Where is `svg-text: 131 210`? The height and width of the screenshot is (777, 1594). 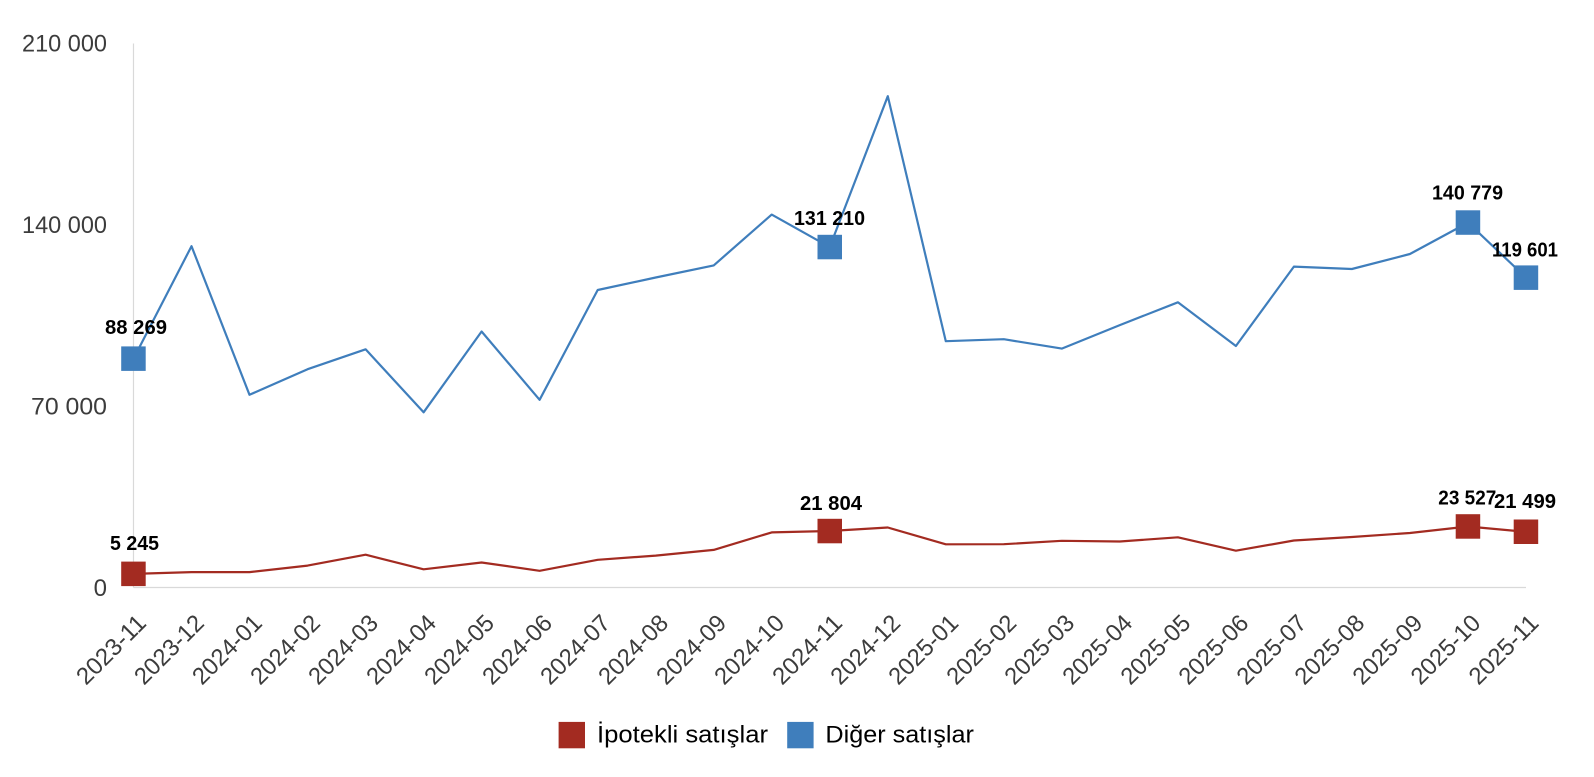
svg-text: 131 210 is located at coordinates (829, 218).